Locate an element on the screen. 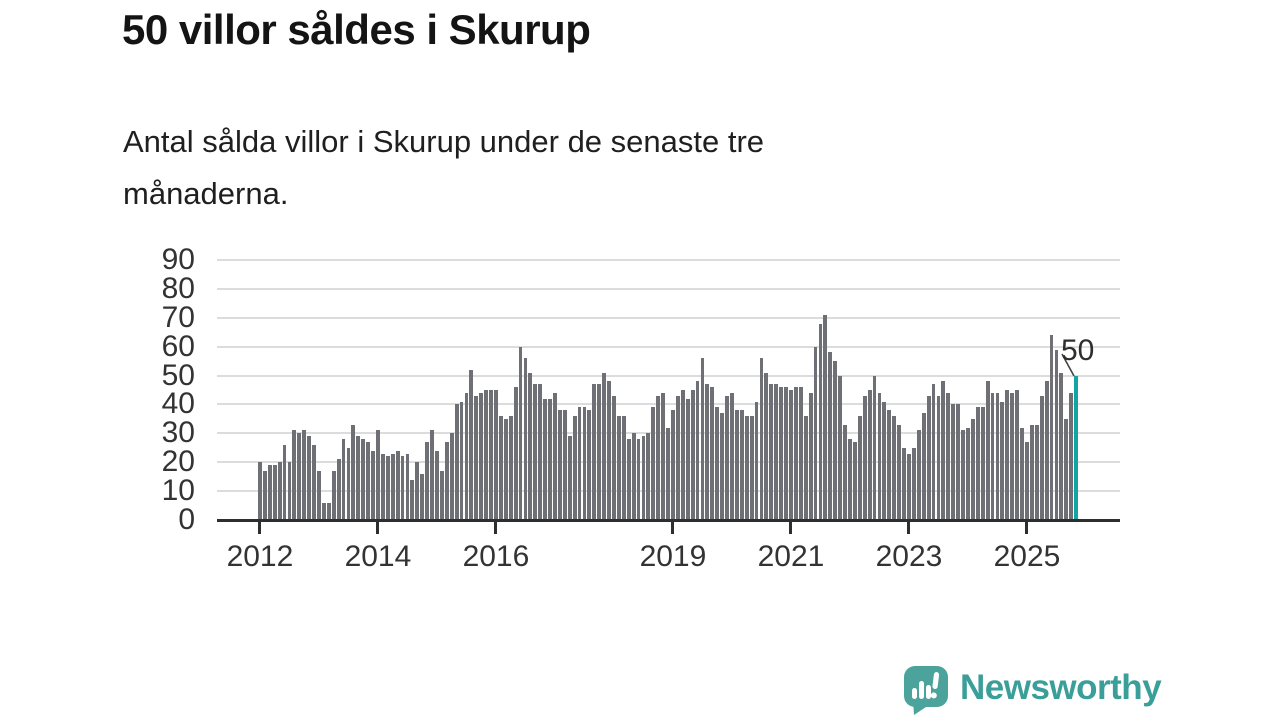 Image resolution: width=1280 pixels, height=720 pixels. newsworthy-speech-bubble-chart-icon is located at coordinates (926, 690).